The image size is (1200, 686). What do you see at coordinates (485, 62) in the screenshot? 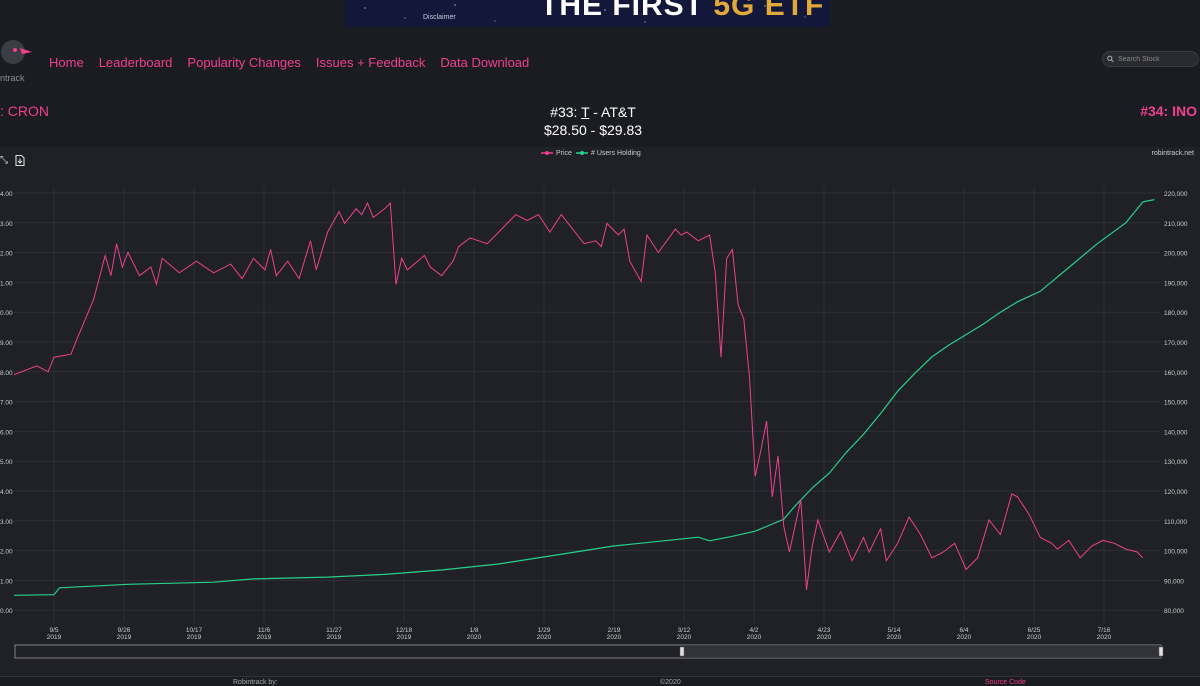
I see `nav-data-download: Data Download` at bounding box center [485, 62].